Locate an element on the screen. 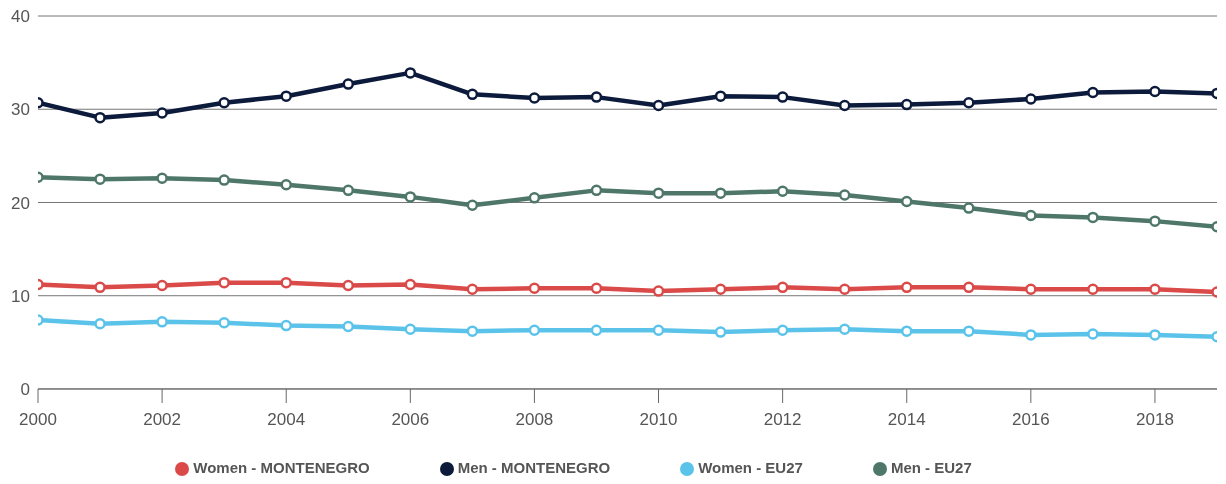  x-tick-label: 2016 is located at coordinates (1030, 420).